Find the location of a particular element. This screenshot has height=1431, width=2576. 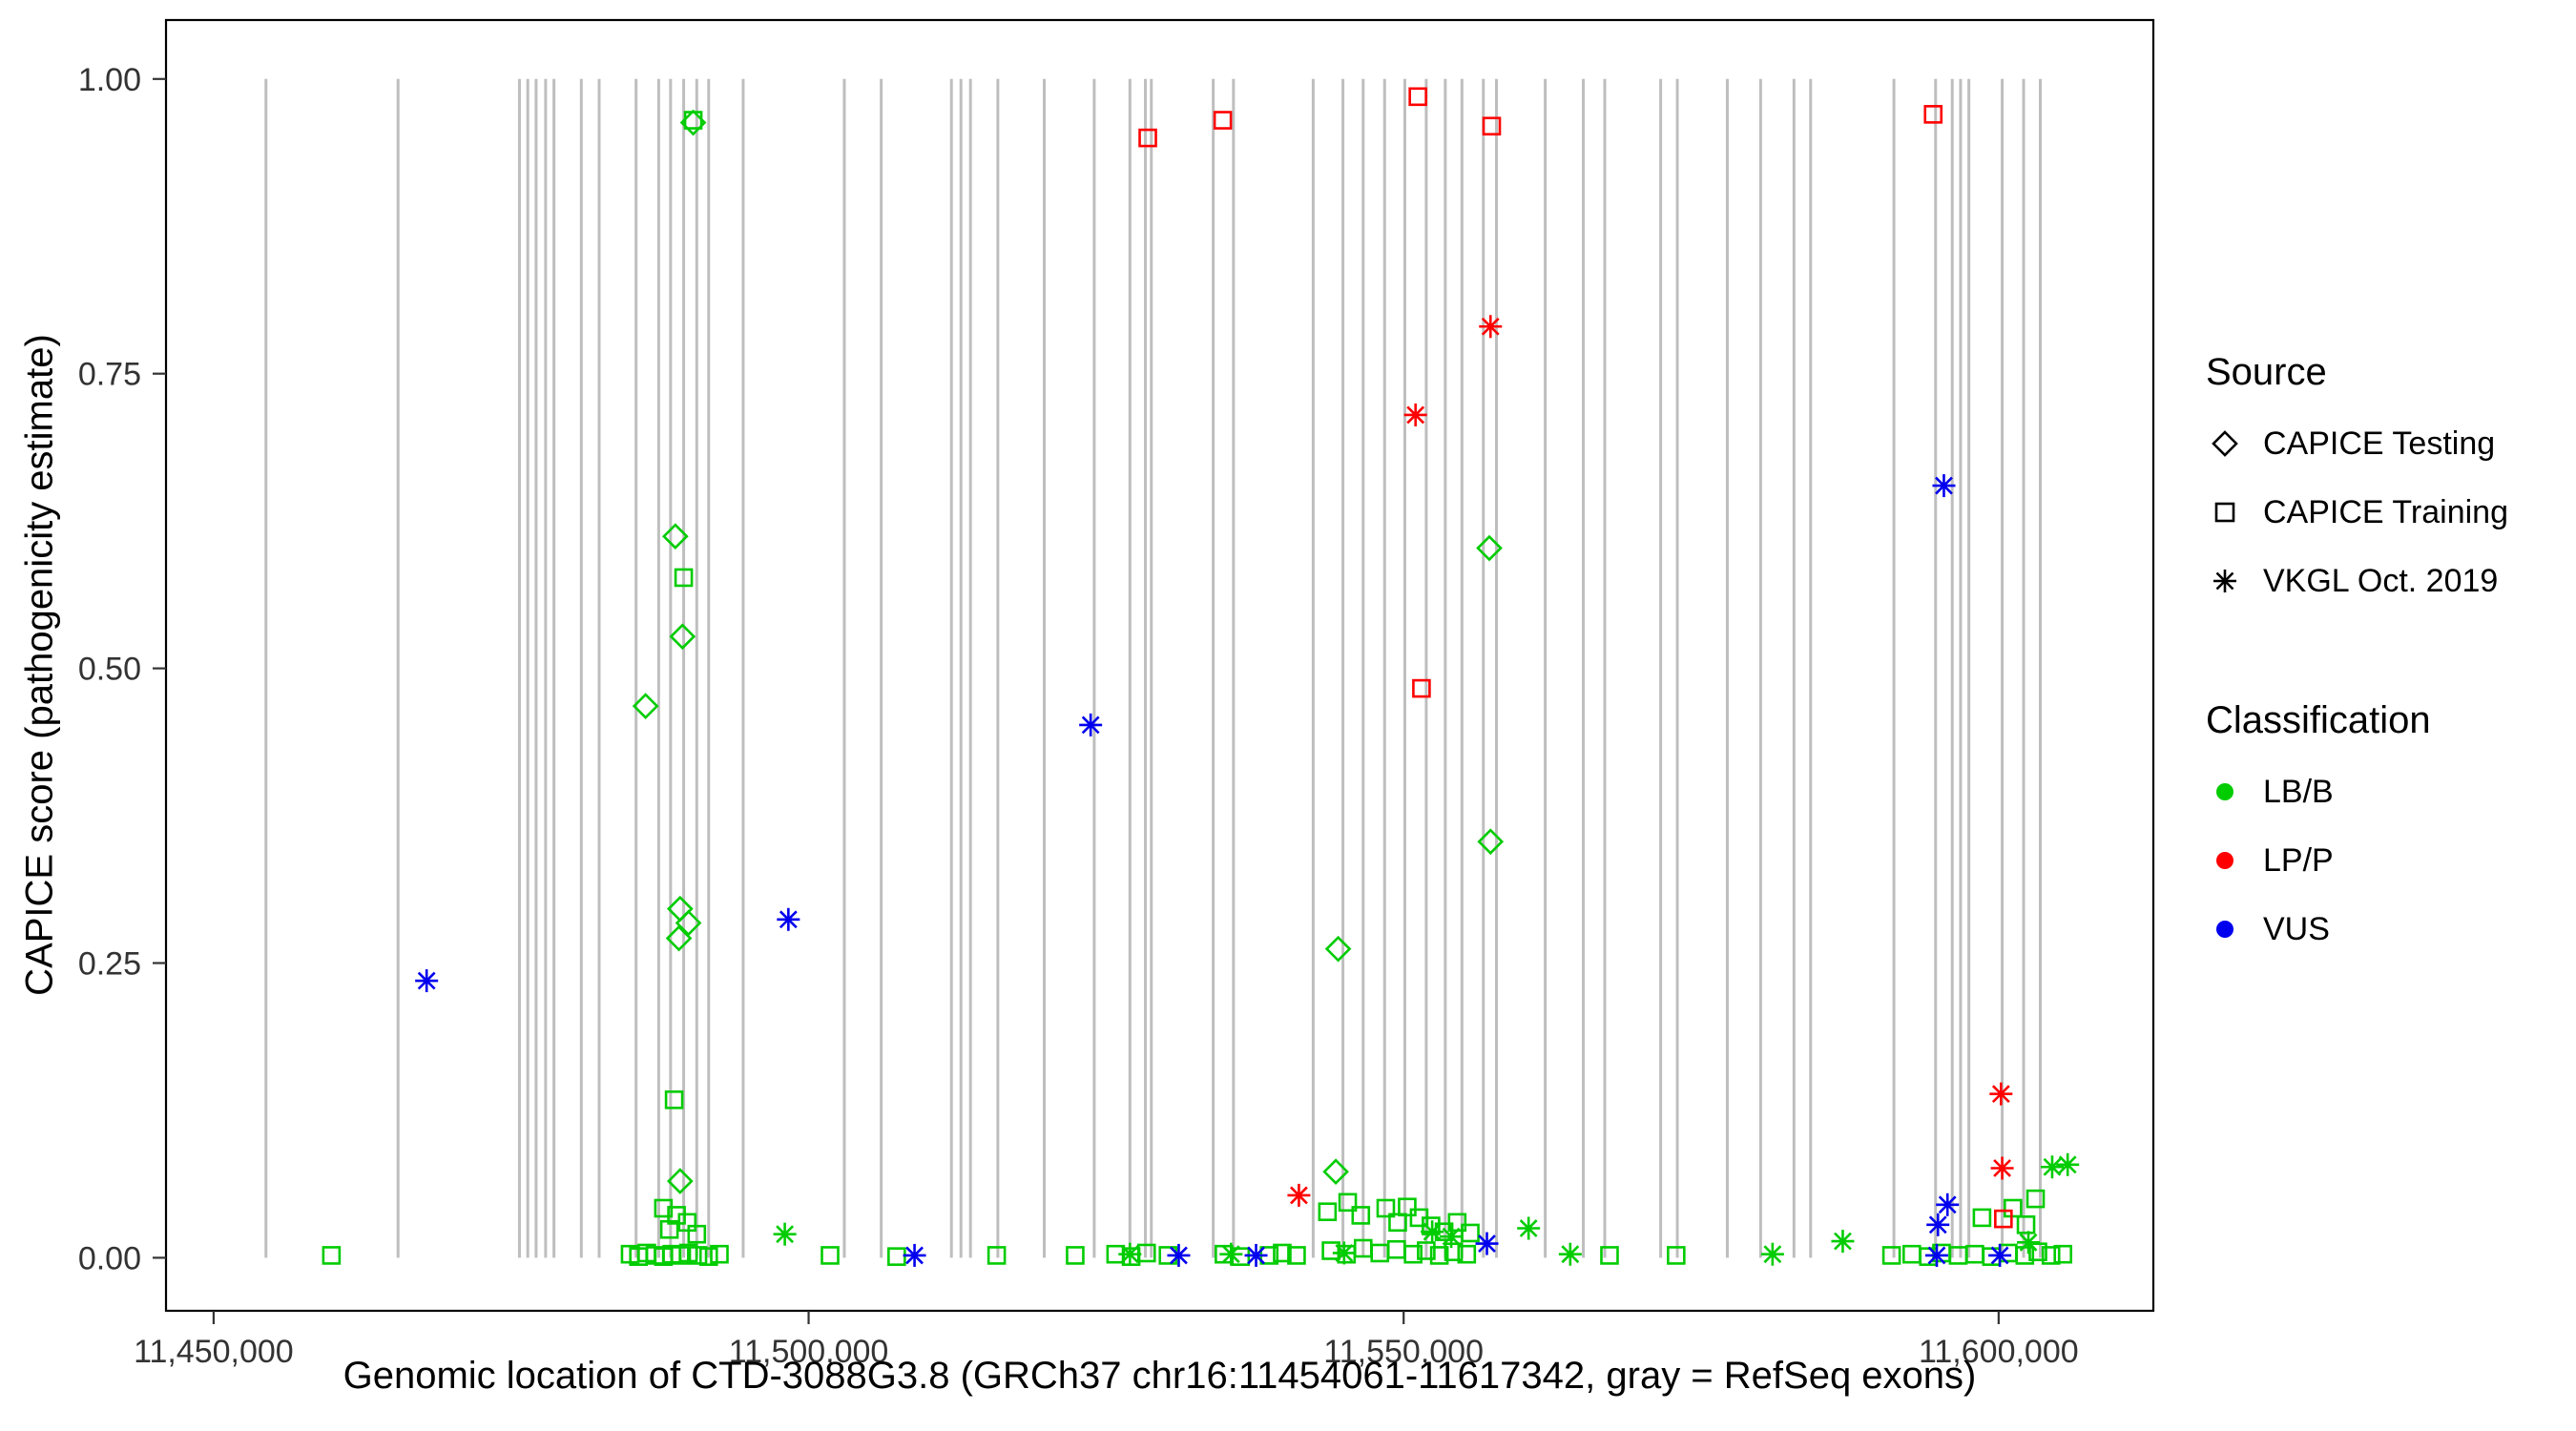

green-dot-icon is located at coordinates (2224, 791).